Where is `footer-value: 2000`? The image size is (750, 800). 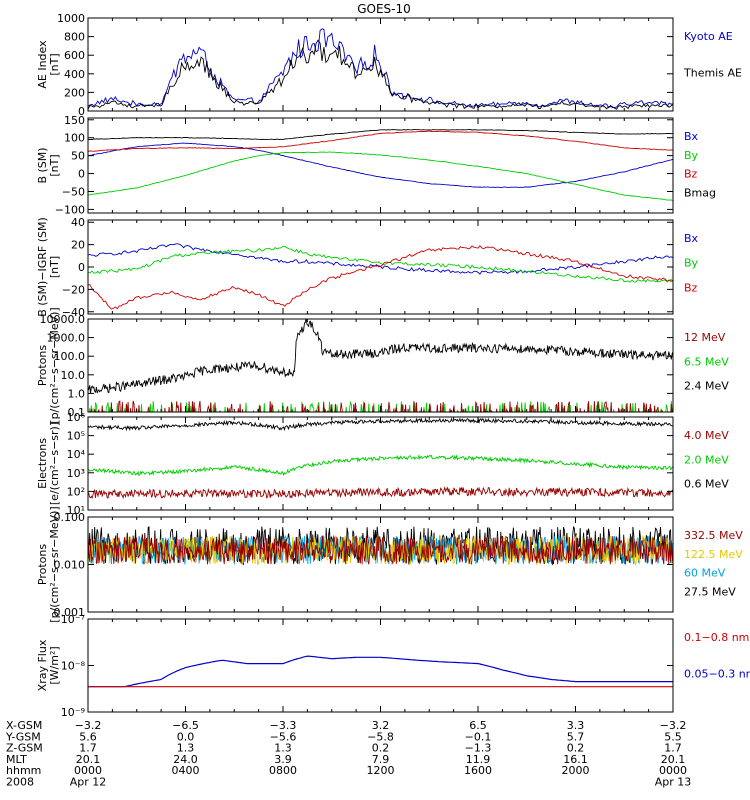 footer-value: 2000 is located at coordinates (576, 770).